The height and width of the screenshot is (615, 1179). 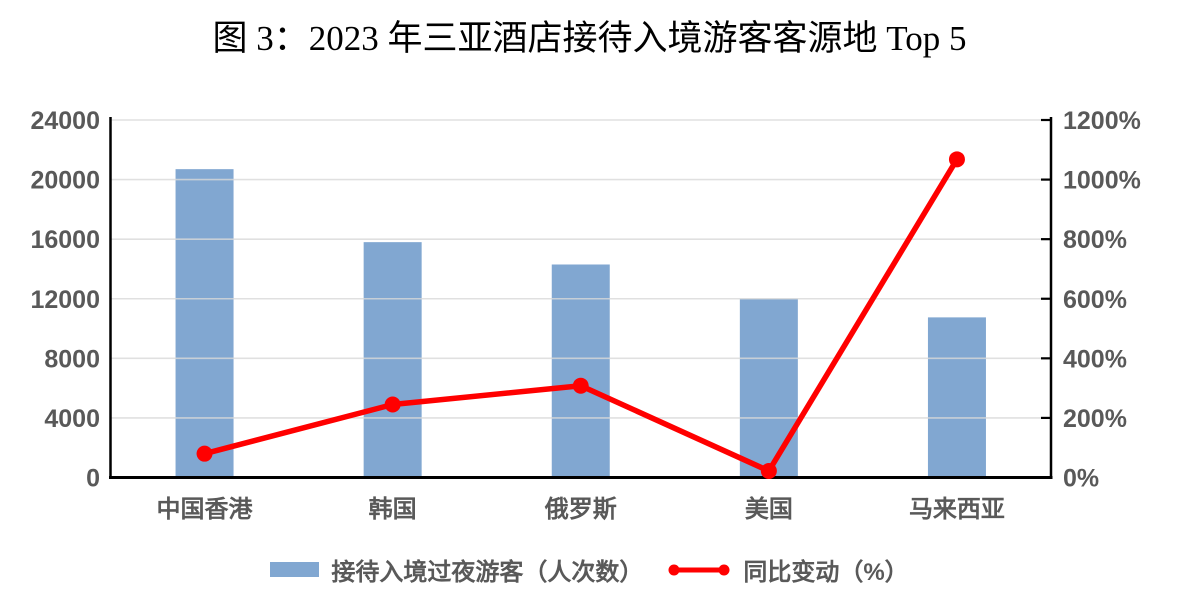 I want to click on category-label: 美国, so click(x=769, y=509).